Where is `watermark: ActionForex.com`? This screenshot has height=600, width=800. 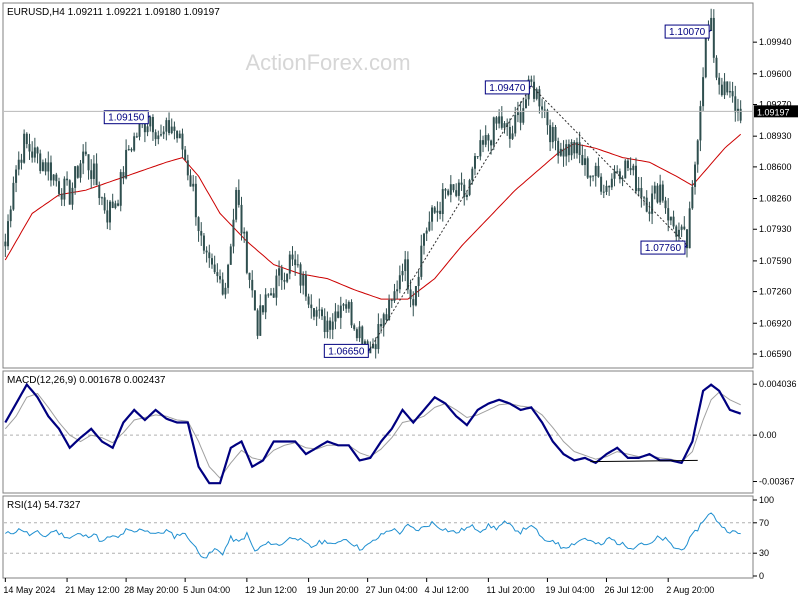
watermark: ActionForex.com is located at coordinates (327, 62).